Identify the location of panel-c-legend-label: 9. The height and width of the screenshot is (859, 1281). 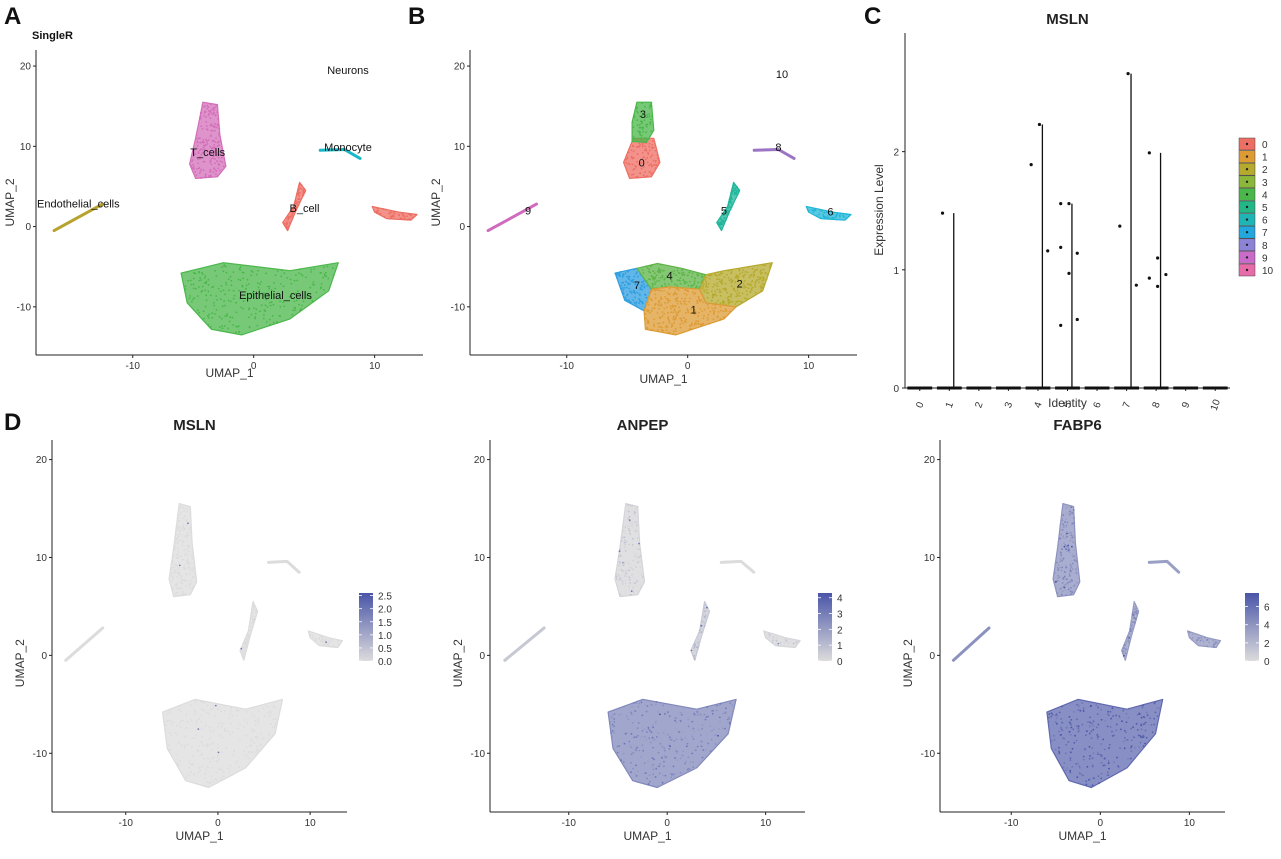
(1265, 258).